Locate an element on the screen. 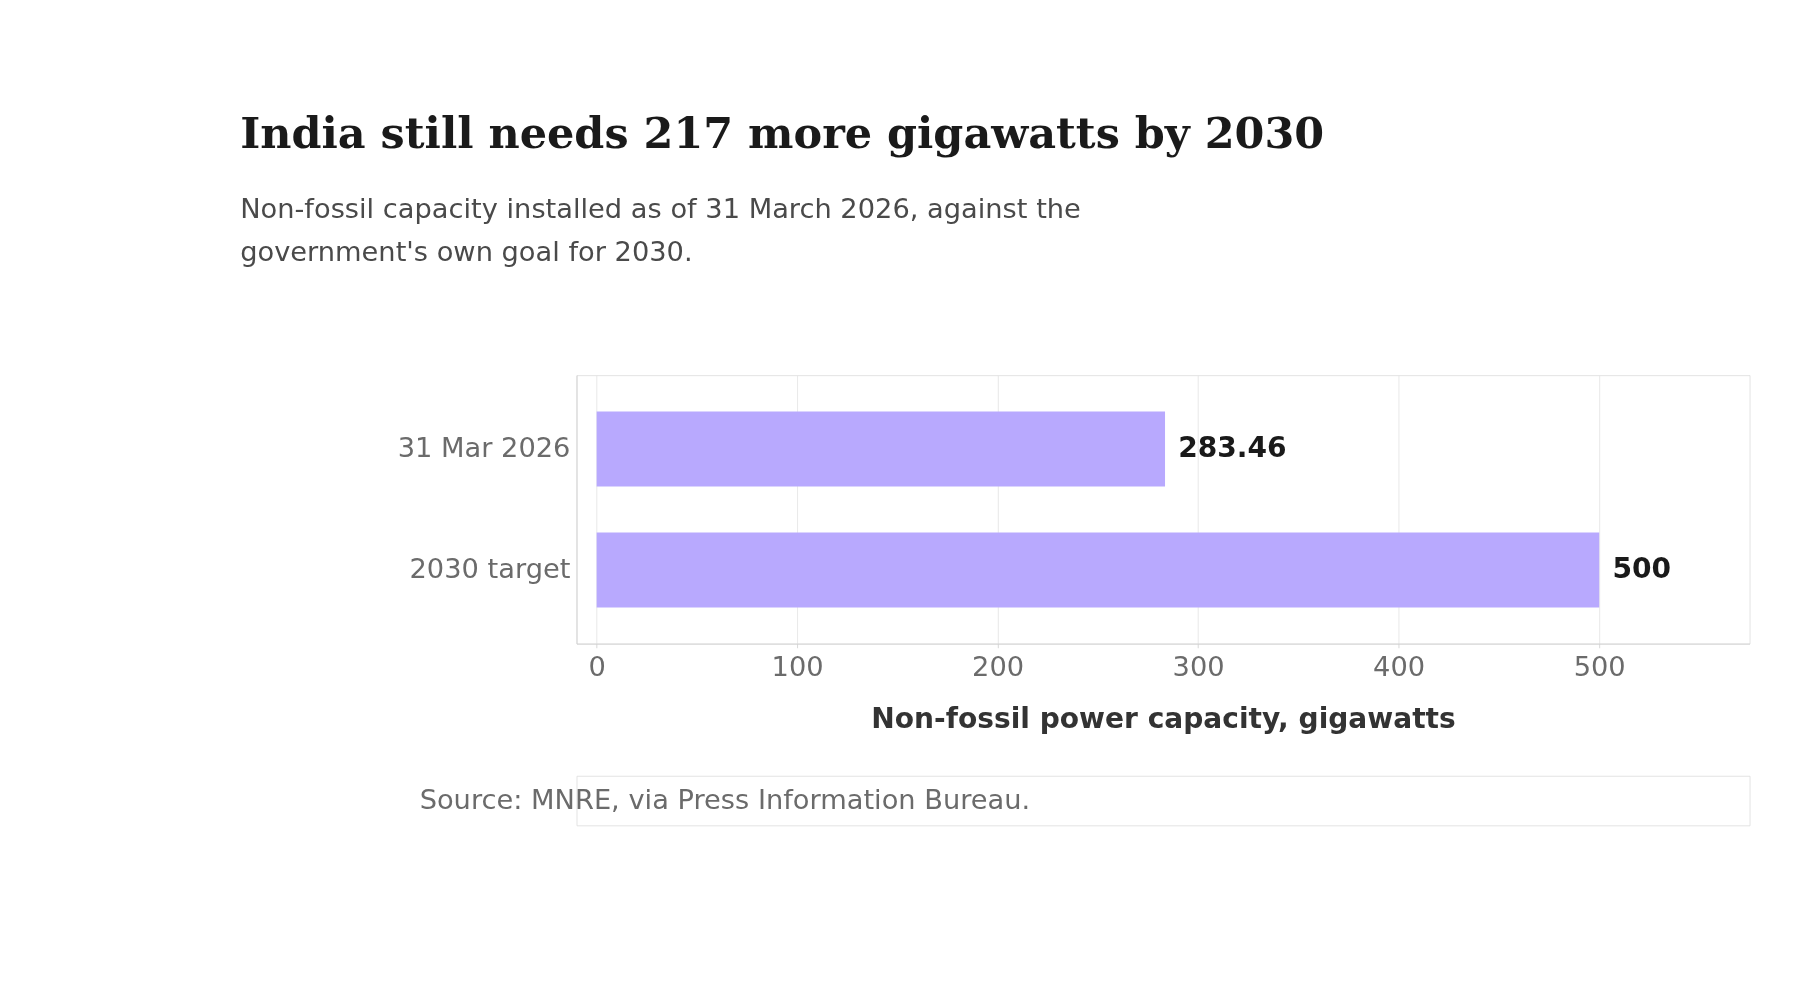 The width and height of the screenshot is (1800, 990). y-tick-label: 2030 target is located at coordinates (490, 569).